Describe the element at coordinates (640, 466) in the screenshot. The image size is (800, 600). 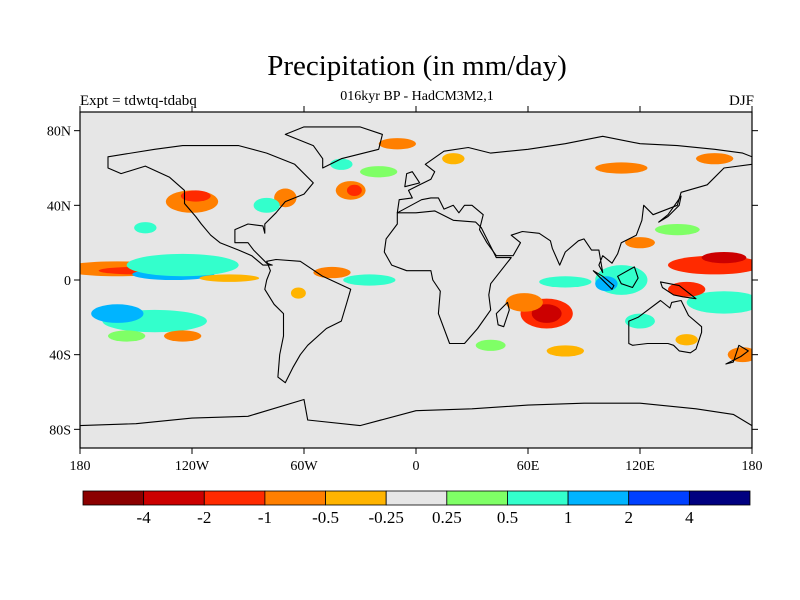
I see `lon-tick-label-5: 120E` at that location.